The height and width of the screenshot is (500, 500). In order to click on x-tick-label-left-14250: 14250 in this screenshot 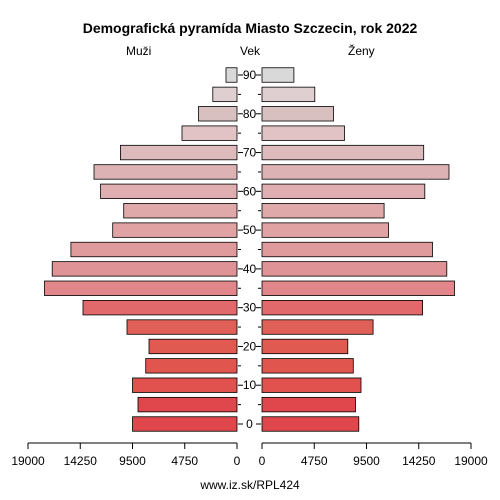, I will do `click(81, 461)`.